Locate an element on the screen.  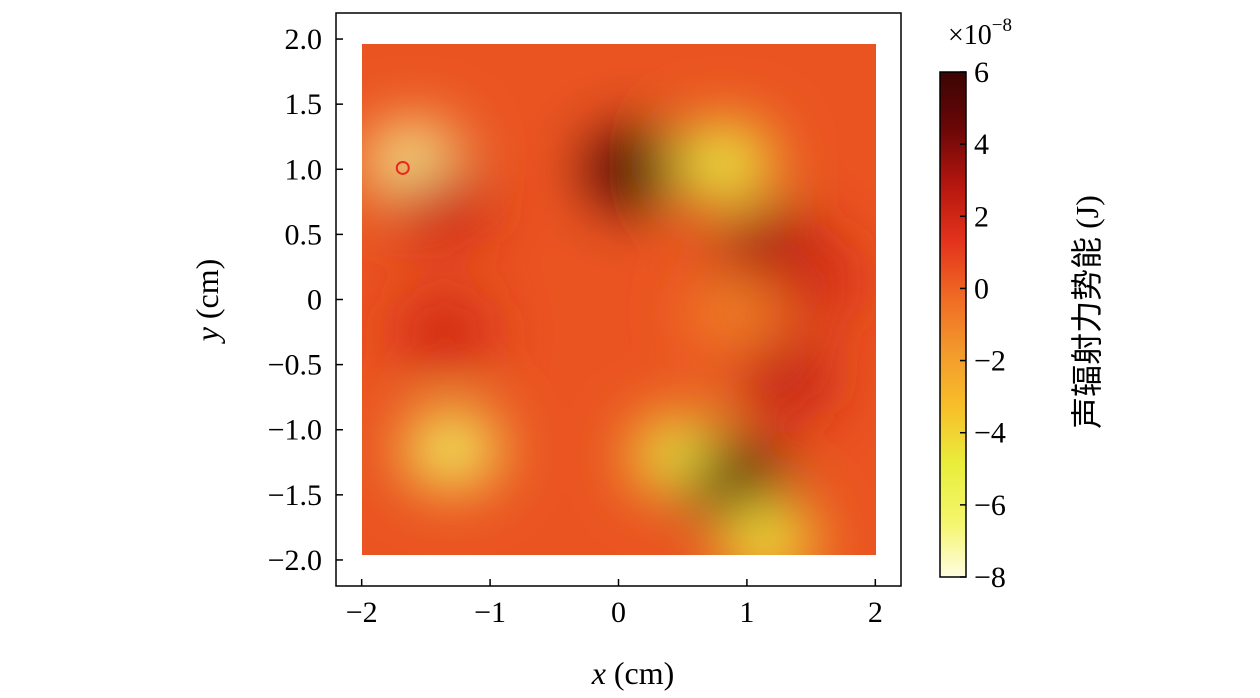
x-tick-label-1: −2 is located at coordinates (362, 612).